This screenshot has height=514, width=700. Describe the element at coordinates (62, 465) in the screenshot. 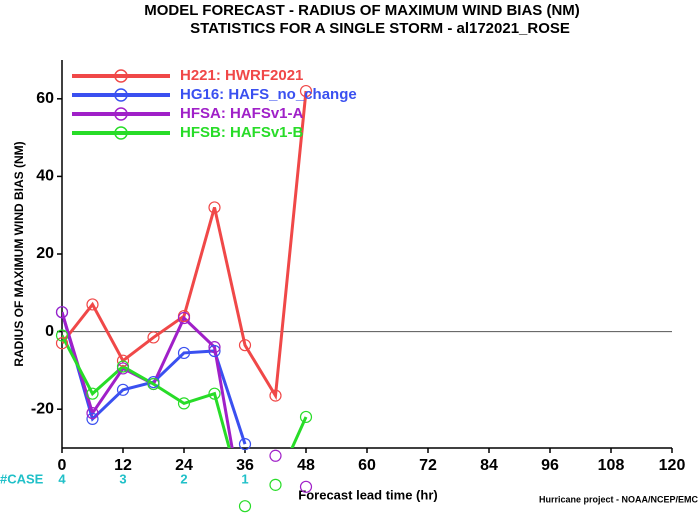

I see `x-tick-label: 0` at that location.